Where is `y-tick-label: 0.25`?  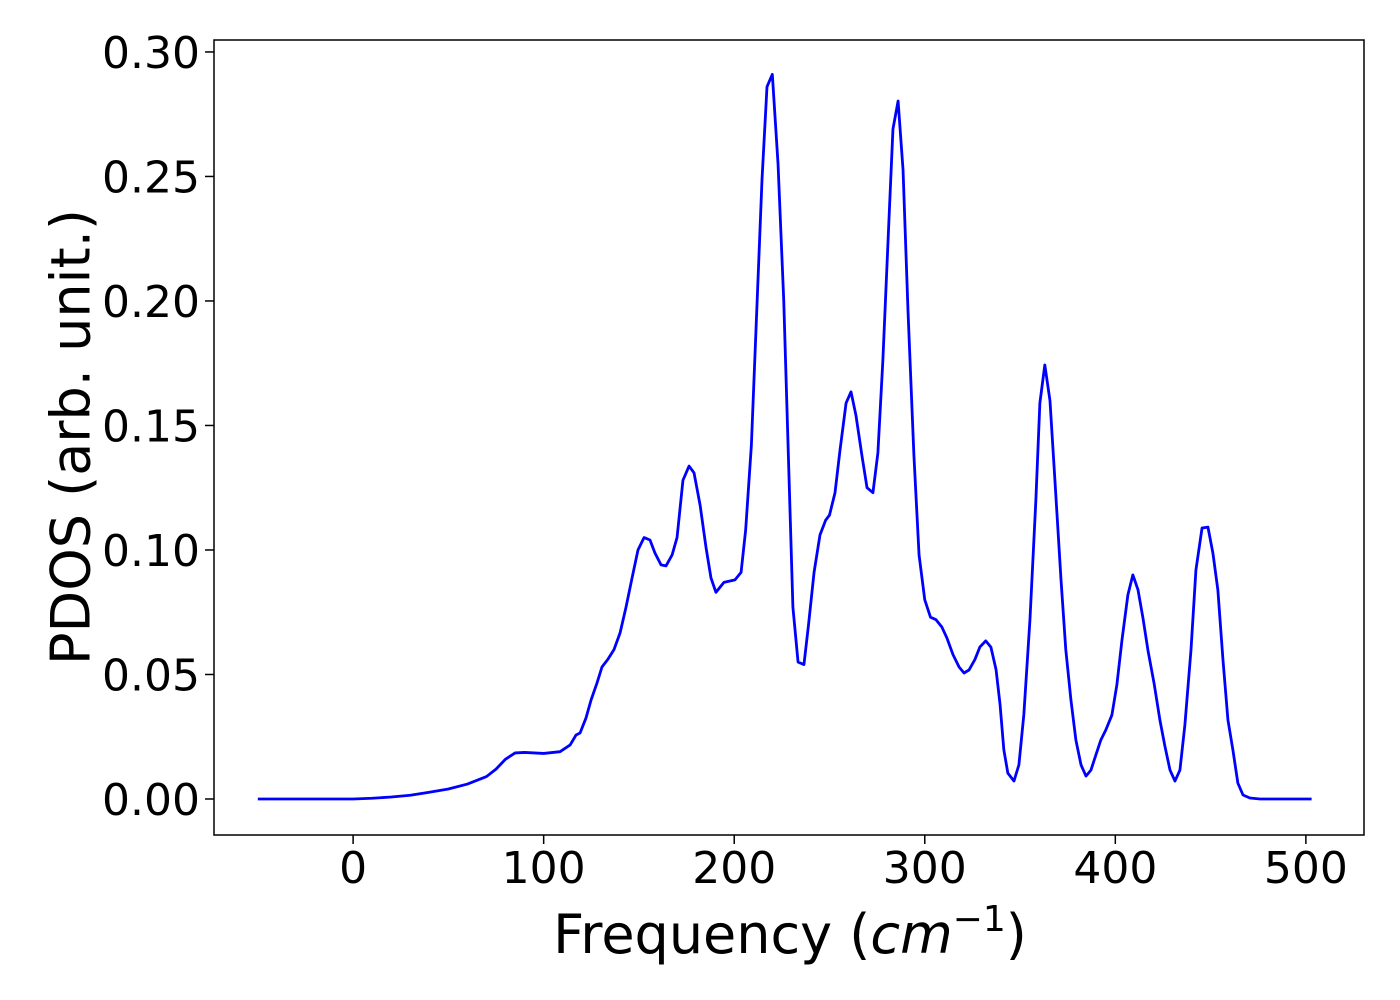 y-tick-label: 0.25 is located at coordinates (151, 177).